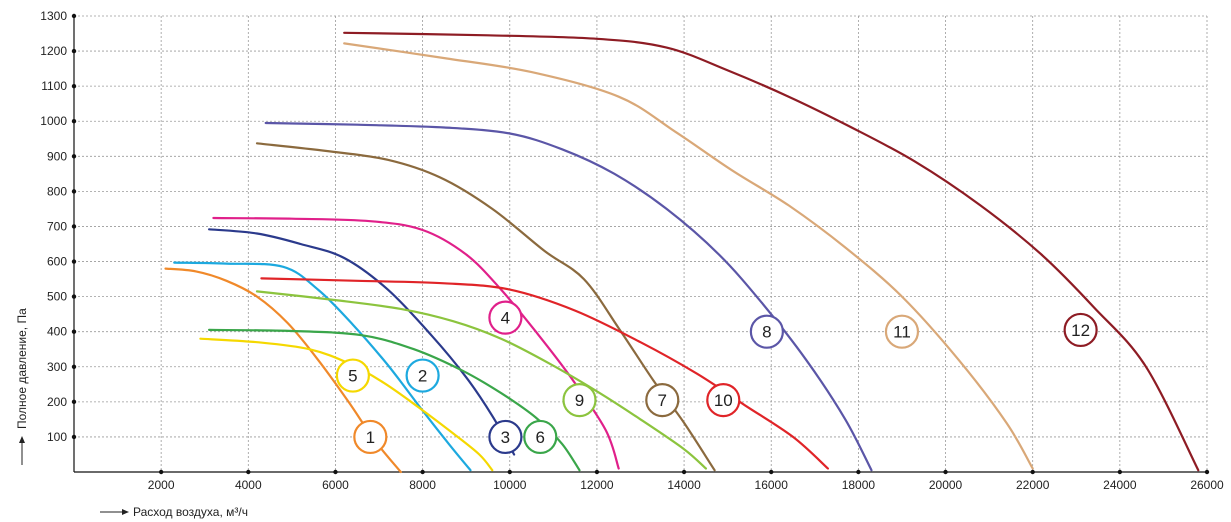 Image resolution: width=1231 pixels, height=522 pixels. What do you see at coordinates (772, 485) in the screenshot?
I see `x-tick-label: 16000` at bounding box center [772, 485].